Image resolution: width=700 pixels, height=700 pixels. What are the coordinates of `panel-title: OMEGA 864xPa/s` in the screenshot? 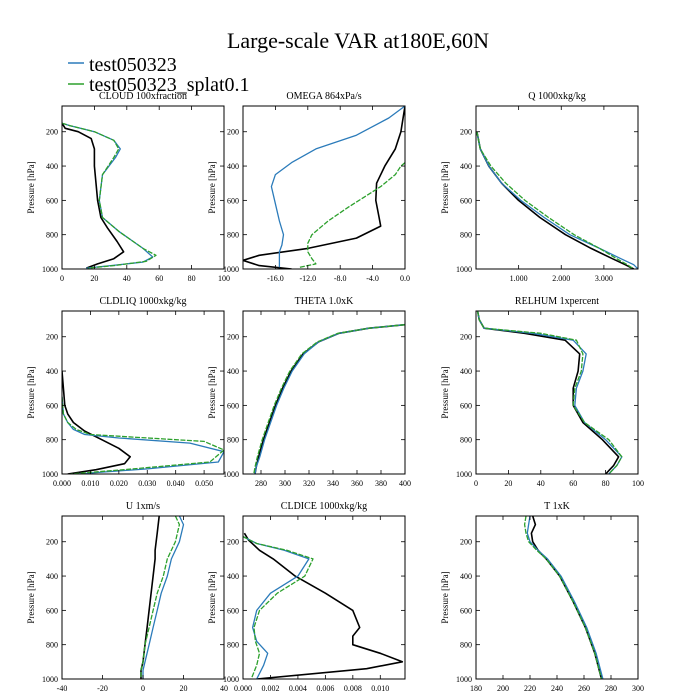 It's located at (323, 96).